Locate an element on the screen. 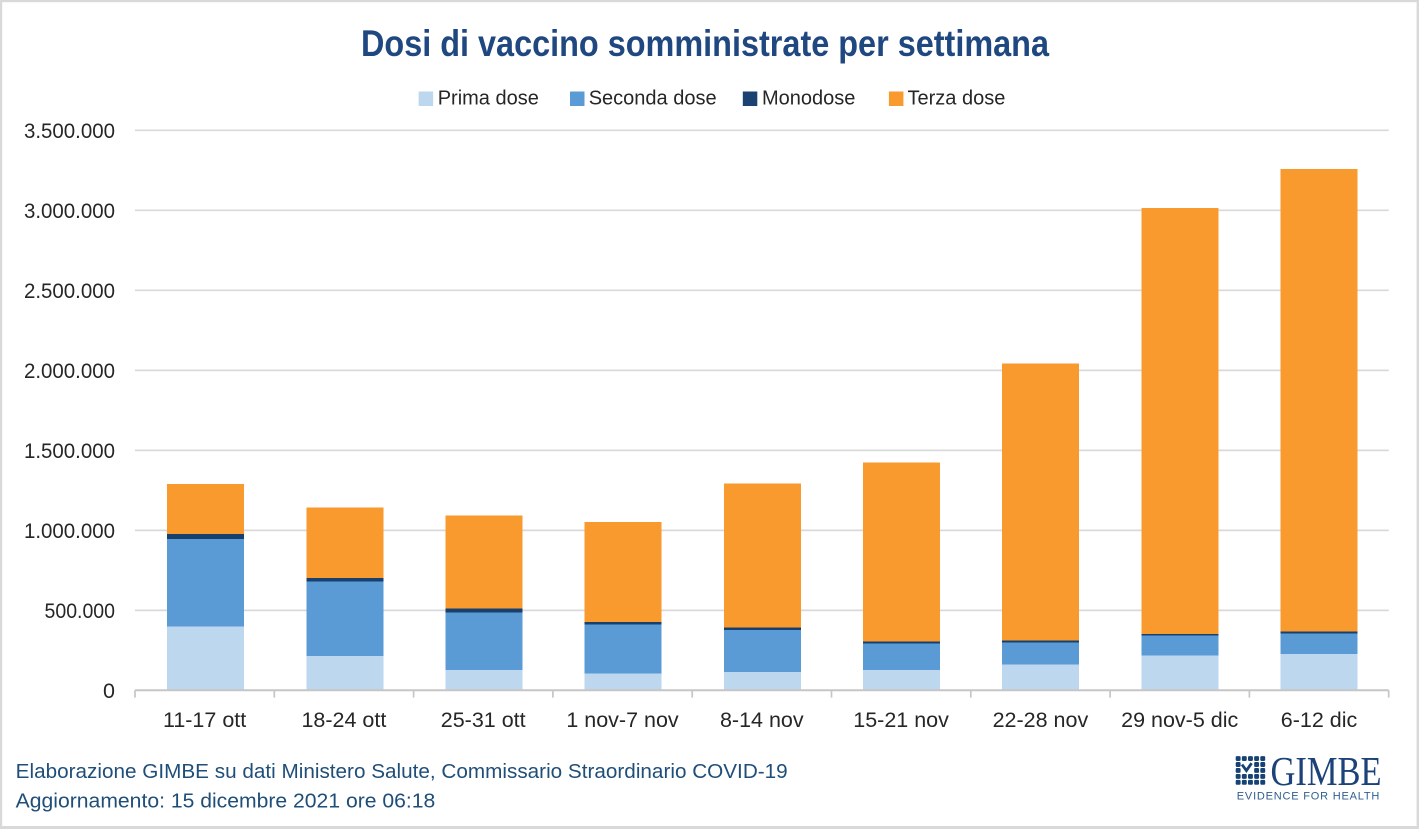 The image size is (1419, 829). svg-text: 25-31 ott is located at coordinates (483, 720).